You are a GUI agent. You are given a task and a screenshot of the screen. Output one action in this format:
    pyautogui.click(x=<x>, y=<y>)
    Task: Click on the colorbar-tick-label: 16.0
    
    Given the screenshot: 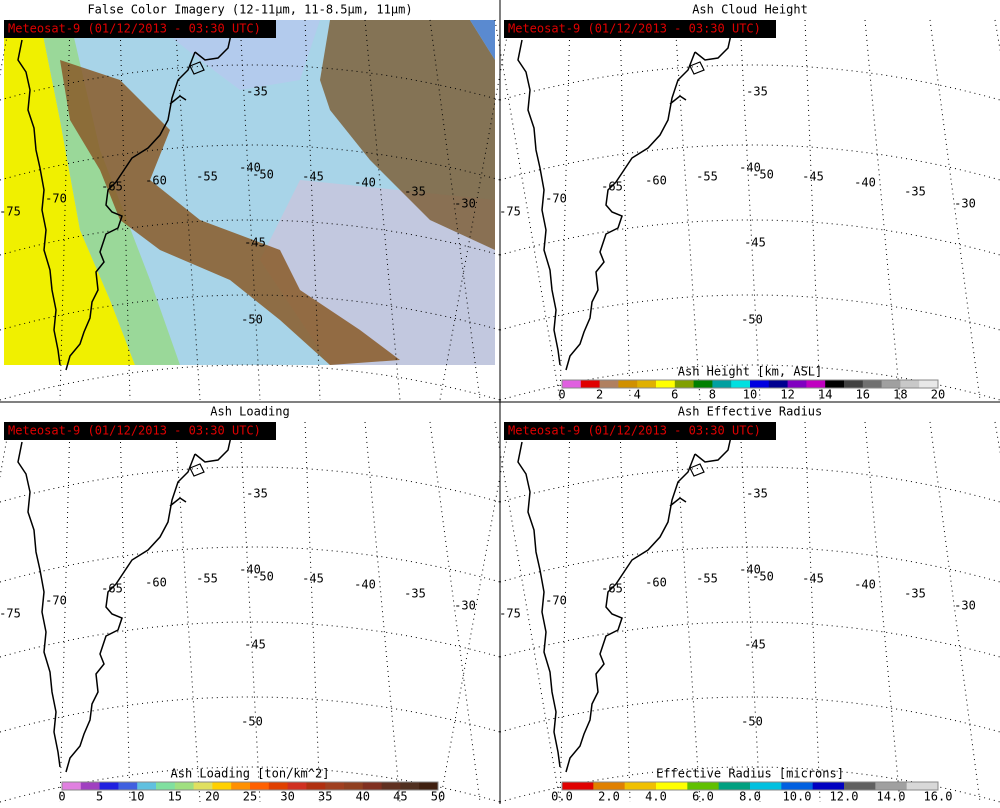 What is the action you would take?
    pyautogui.click(x=938, y=797)
    